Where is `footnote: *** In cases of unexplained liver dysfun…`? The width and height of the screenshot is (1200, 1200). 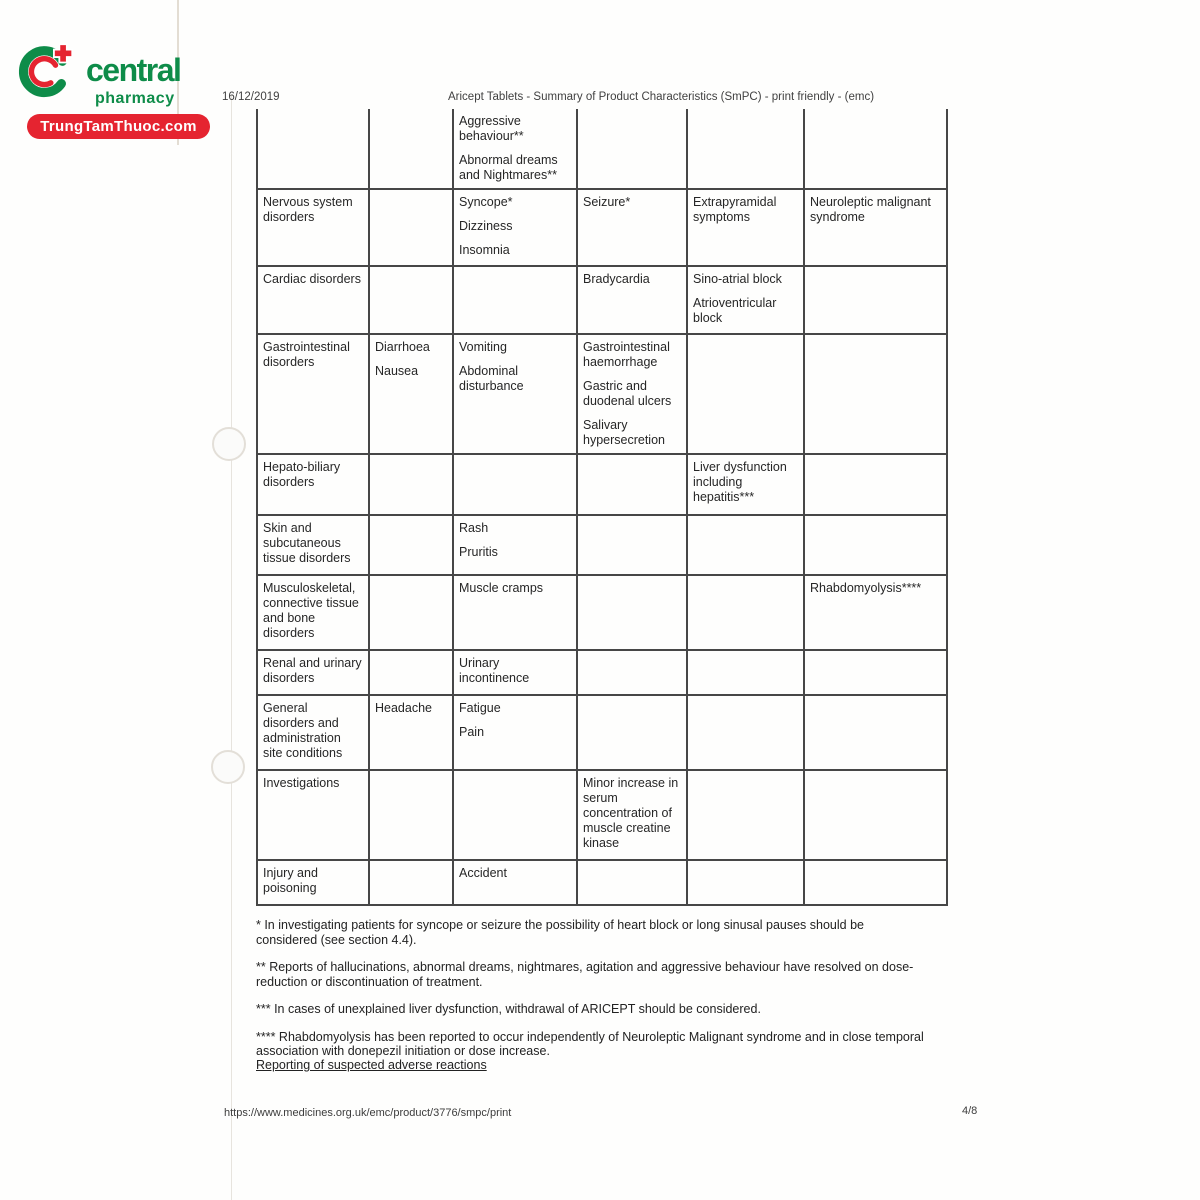
footnote: *** In cases of unexplained liver dysfun… is located at coordinates (508, 1009).